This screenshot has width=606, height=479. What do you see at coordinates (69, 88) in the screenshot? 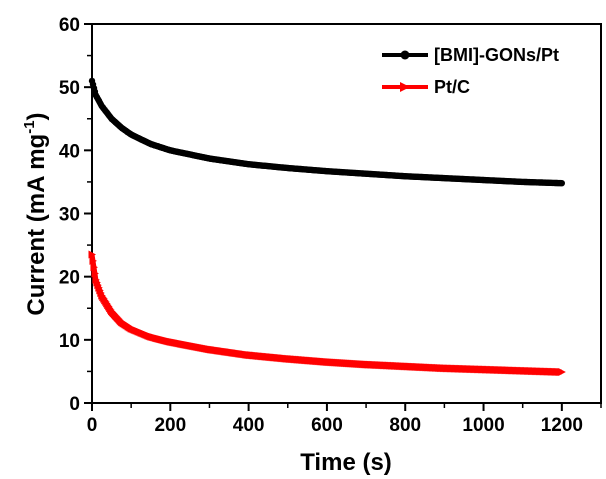
I see `y-tick-label: 50` at bounding box center [69, 88].